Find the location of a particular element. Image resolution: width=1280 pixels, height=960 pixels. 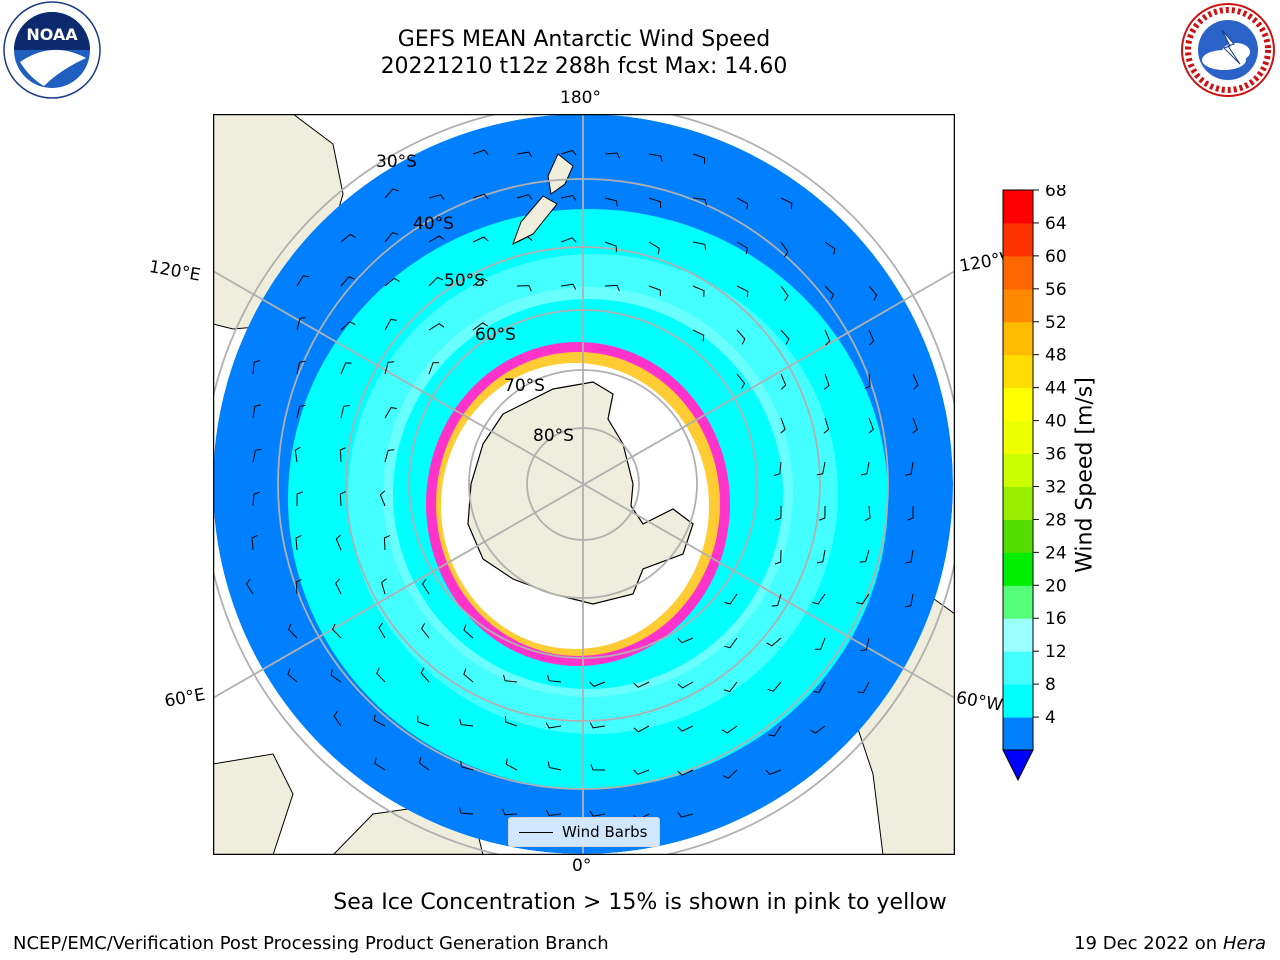

lat-label-60s: 60°S is located at coordinates (495, 335).